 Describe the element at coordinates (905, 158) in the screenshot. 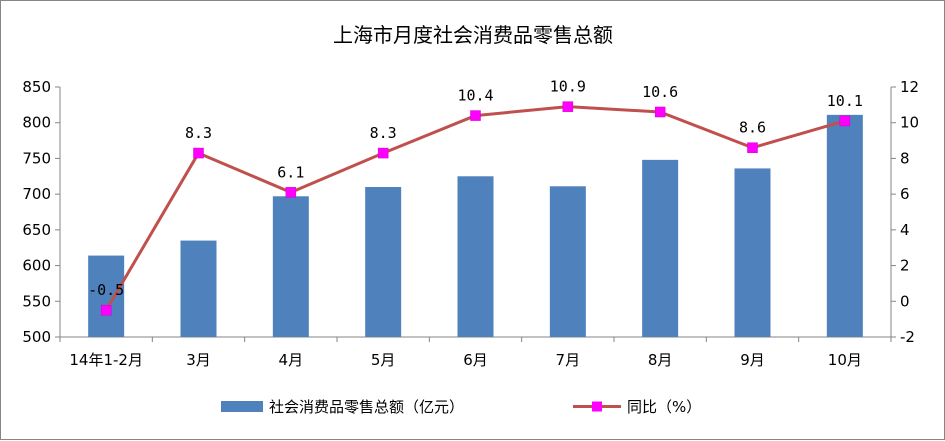

I see `right-axis-tick-label: 8` at that location.